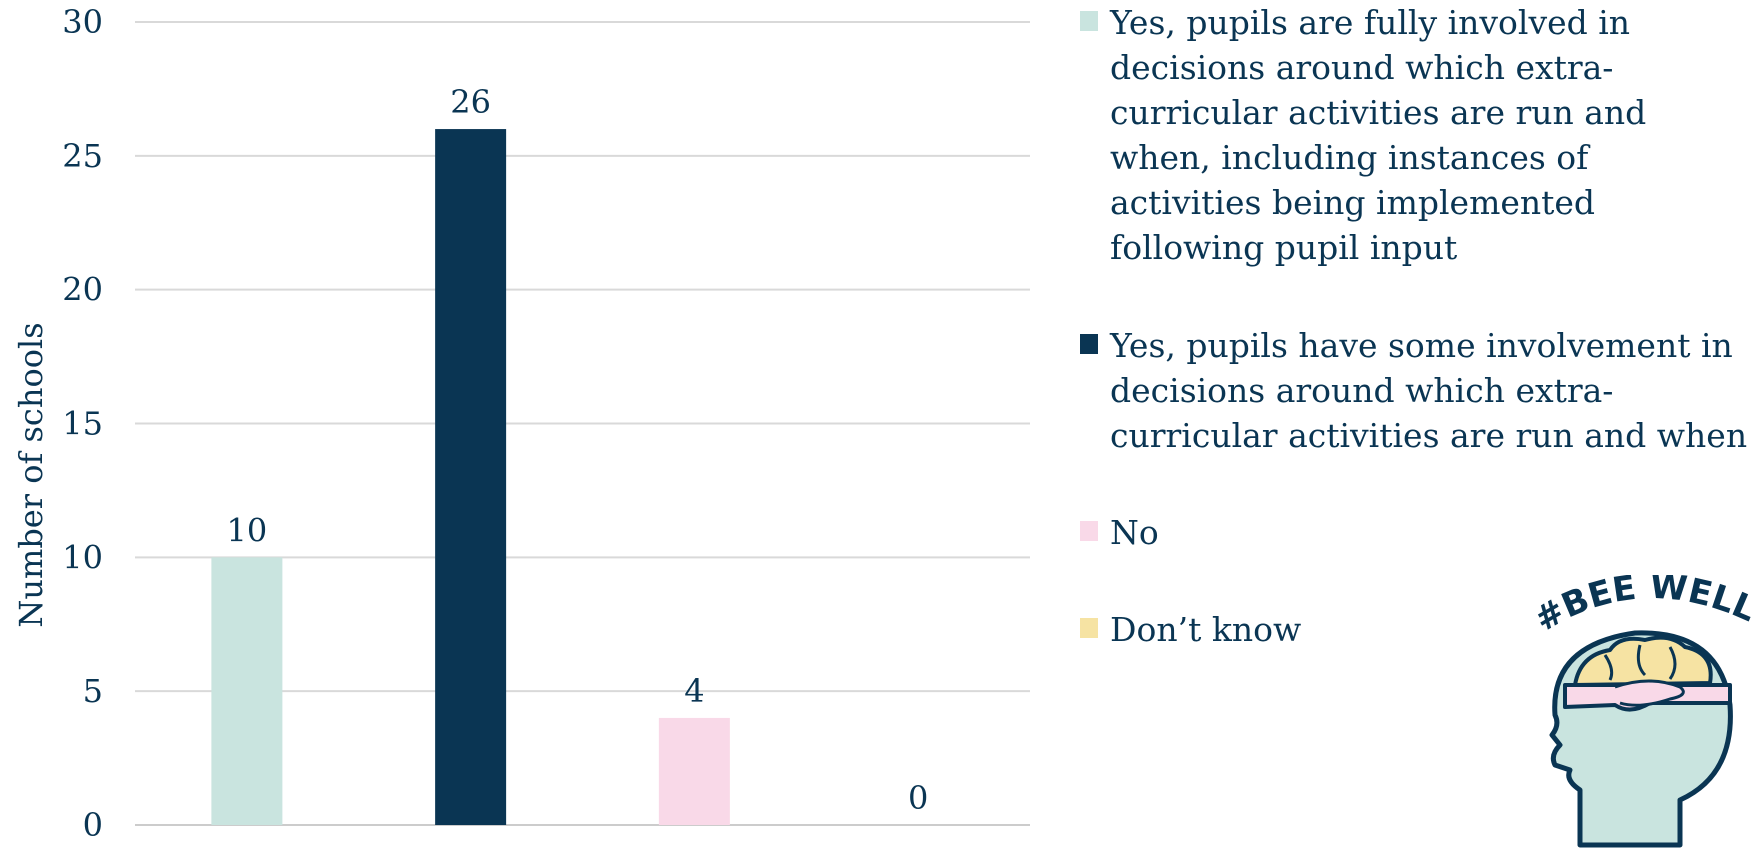 The image size is (1753, 857). I want to click on y-axis-ticks: 0 5 10 15 20 25 30, so click(82, 423).